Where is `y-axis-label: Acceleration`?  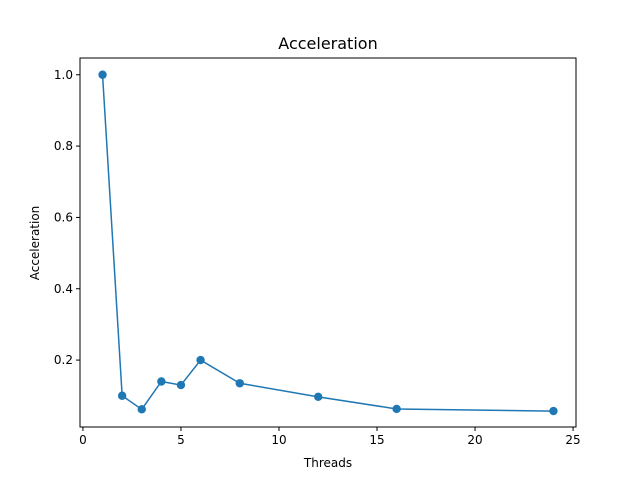 y-axis-label: Acceleration is located at coordinates (35, 243).